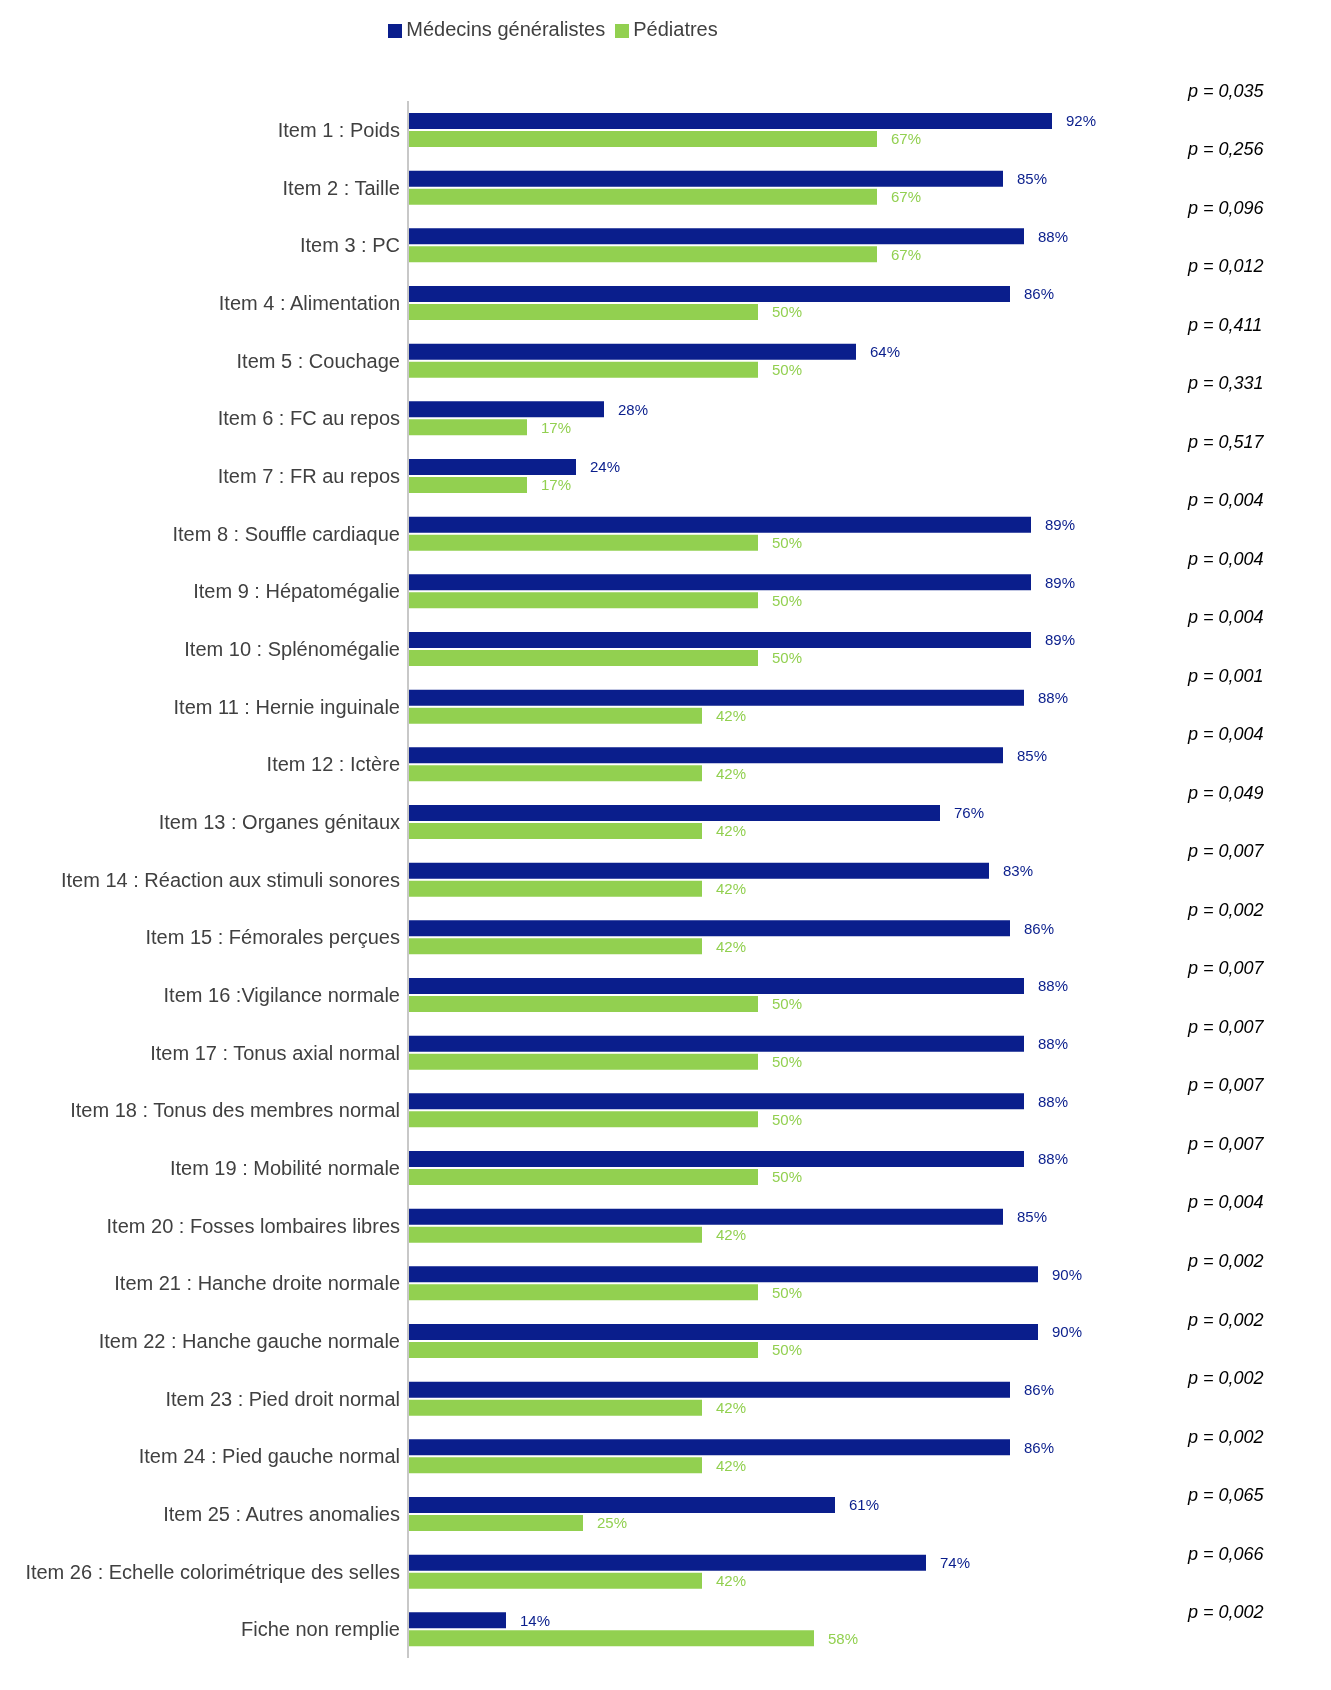  Describe the element at coordinates (309, 302) in the screenshot. I see `y-tick-label: Item 4 : Alimentation` at that location.